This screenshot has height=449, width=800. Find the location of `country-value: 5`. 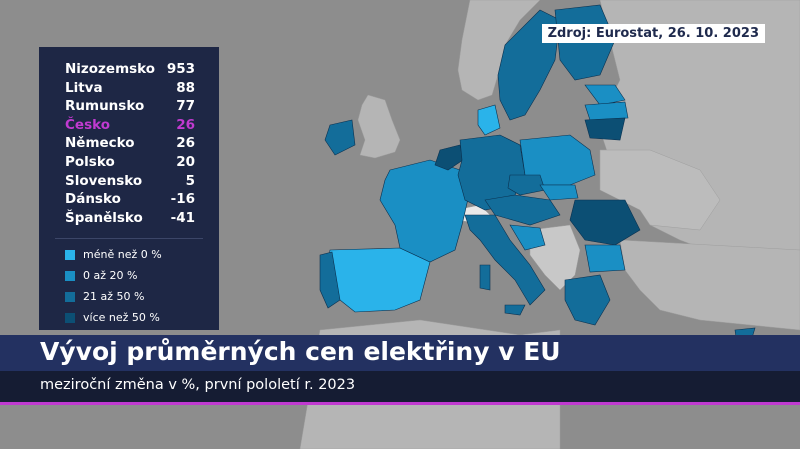

country-value: 5 is located at coordinates (190, 180).